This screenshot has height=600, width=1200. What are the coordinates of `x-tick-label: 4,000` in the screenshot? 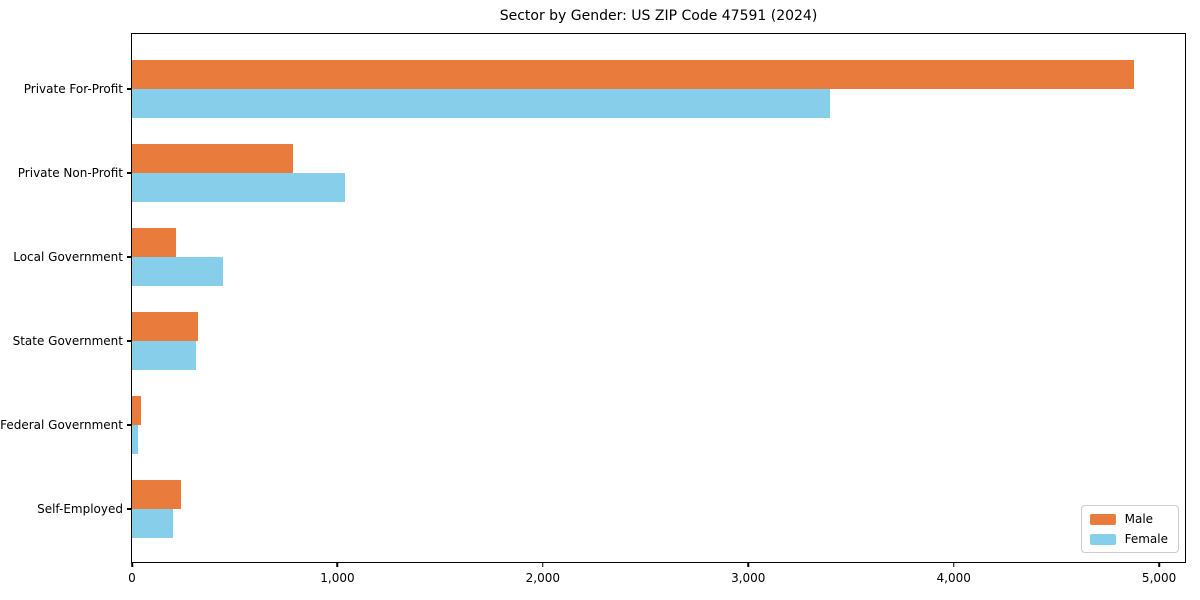 It's located at (953, 578).